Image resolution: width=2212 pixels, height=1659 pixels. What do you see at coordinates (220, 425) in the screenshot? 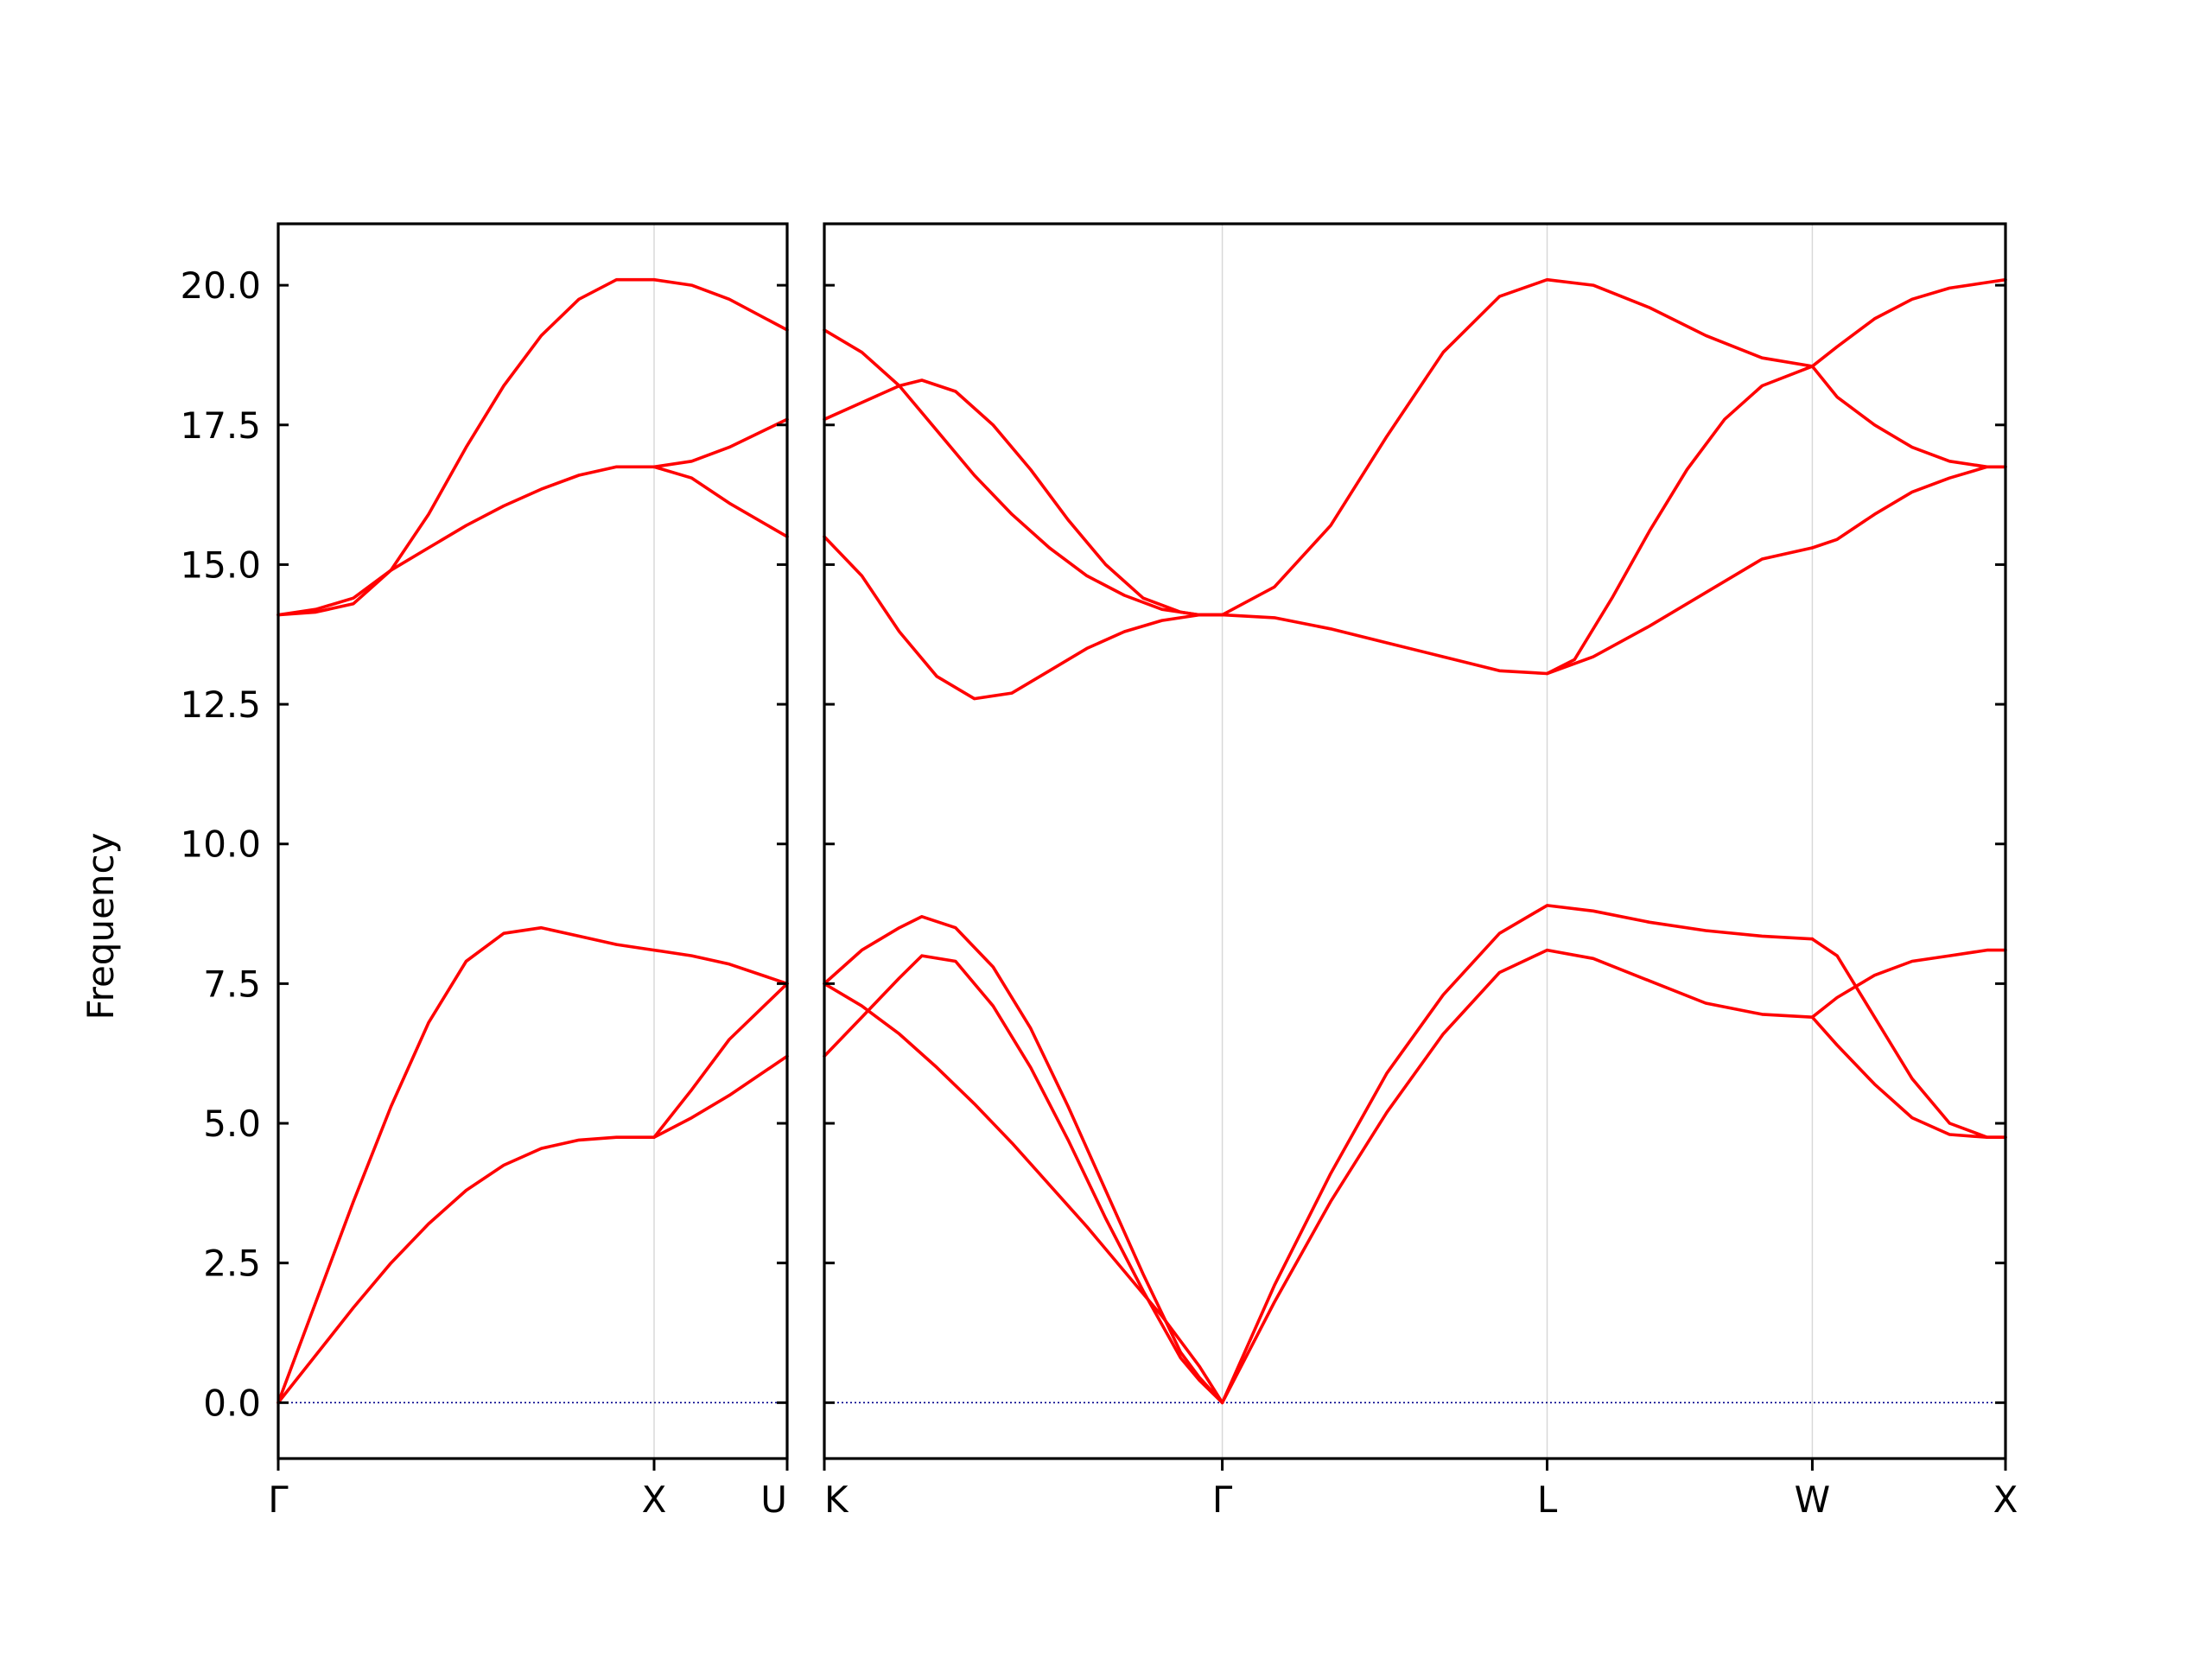
I see `y-tick-label: 17.5` at bounding box center [220, 425].